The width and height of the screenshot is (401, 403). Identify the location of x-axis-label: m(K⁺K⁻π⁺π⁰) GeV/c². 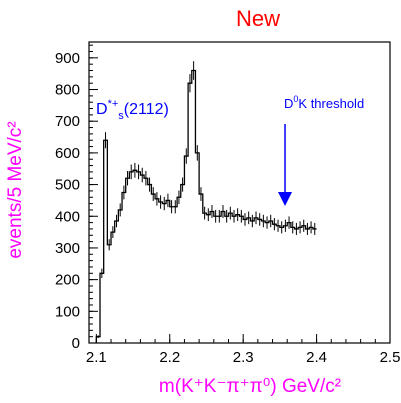
(250, 386).